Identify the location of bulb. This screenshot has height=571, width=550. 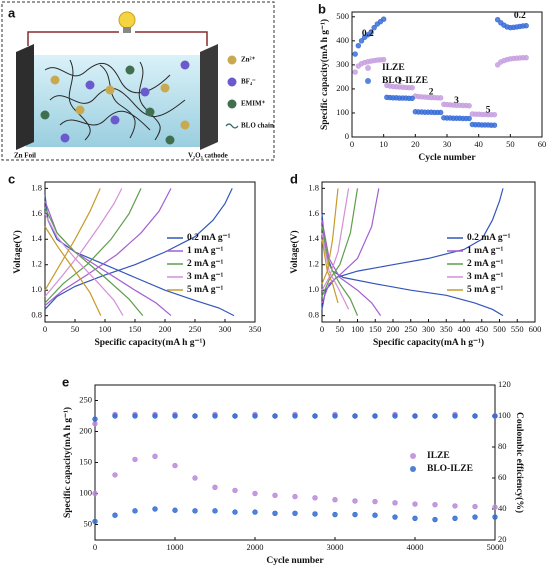
(127, 20).